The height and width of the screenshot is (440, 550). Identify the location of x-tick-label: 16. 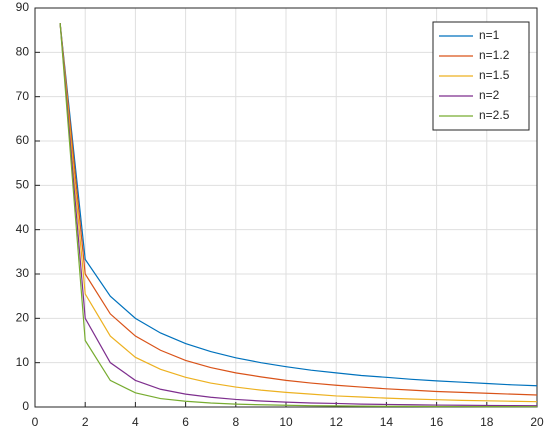
(437, 422).